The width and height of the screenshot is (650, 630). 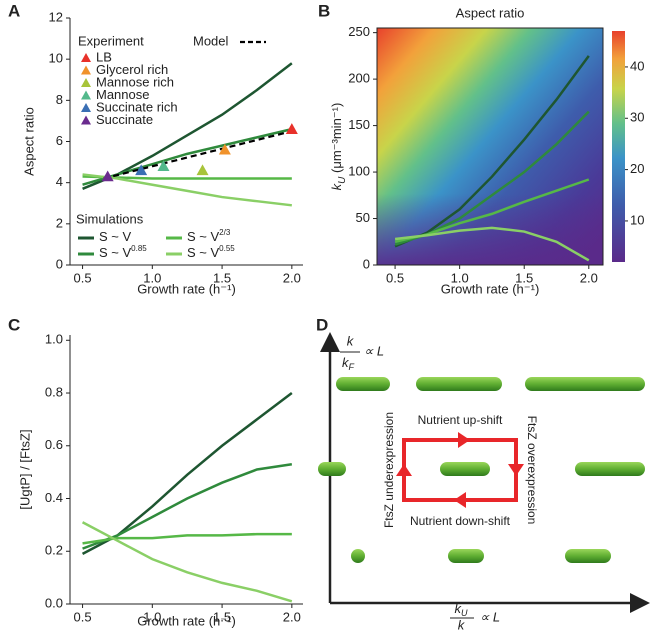 I want to click on colorbar, so click(x=618, y=146).